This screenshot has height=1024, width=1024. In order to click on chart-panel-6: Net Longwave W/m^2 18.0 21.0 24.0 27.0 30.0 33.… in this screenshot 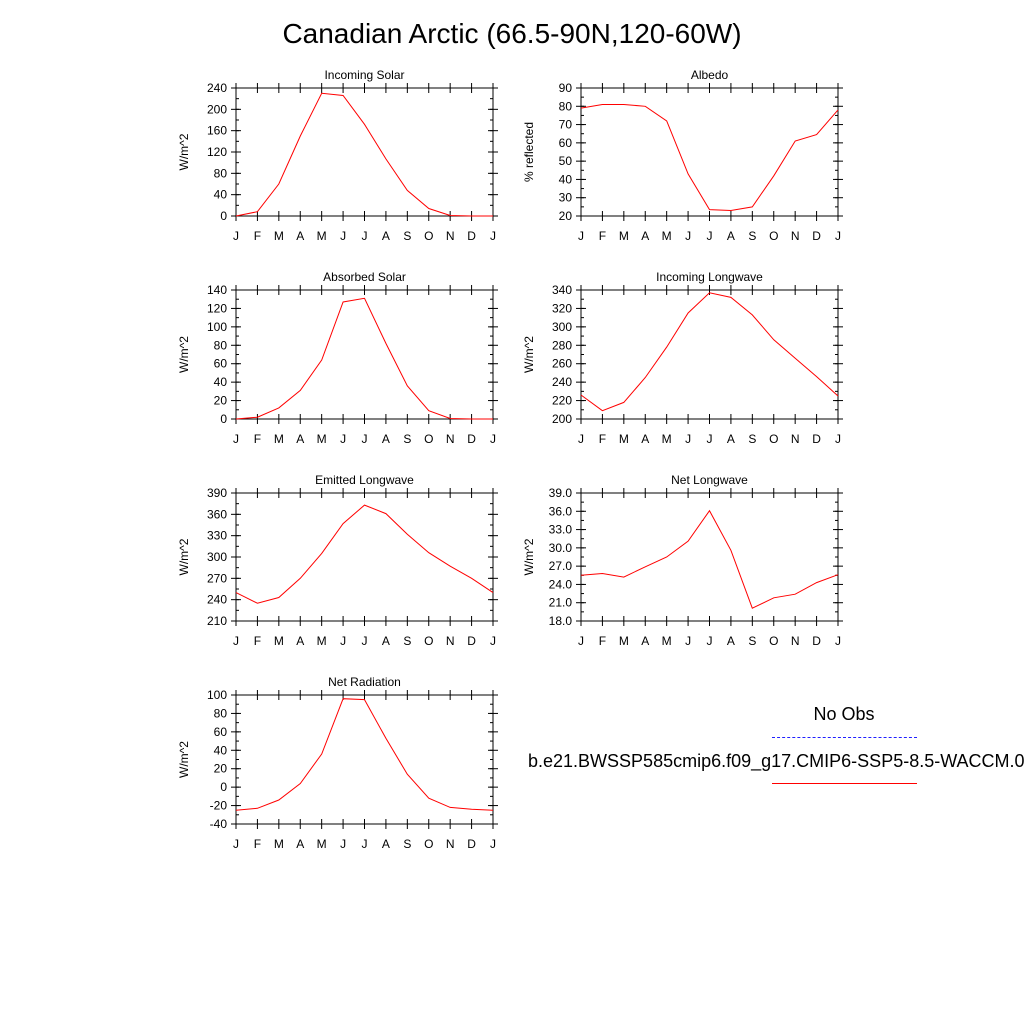, I will do `click(682, 560)`.